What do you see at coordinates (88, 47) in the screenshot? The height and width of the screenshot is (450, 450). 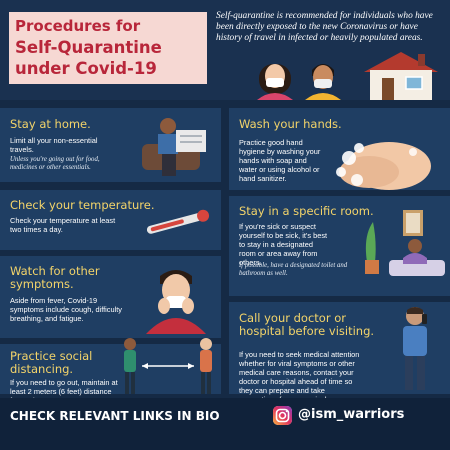 I see `title-line-2: Self-Quarantine` at bounding box center [88, 47].